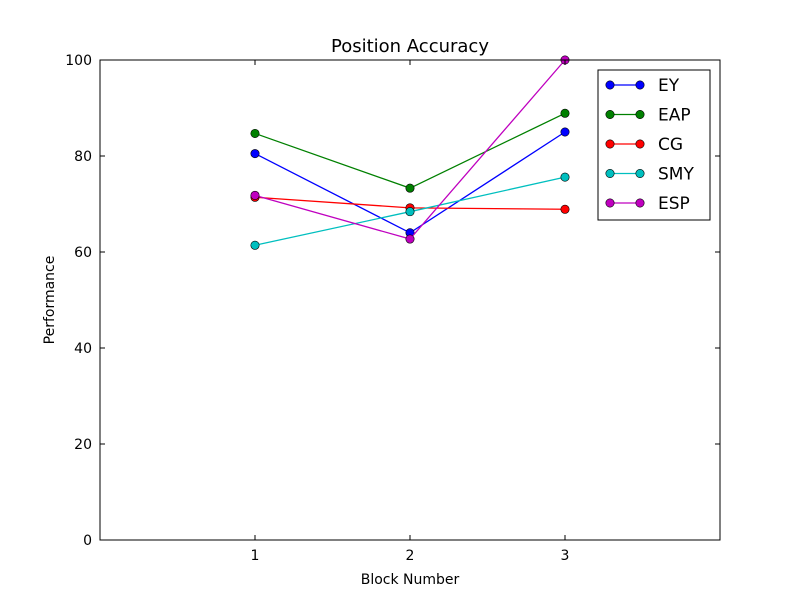  Describe the element at coordinates (676, 175) in the screenshot. I see `legend-label-smy: SMY` at that location.